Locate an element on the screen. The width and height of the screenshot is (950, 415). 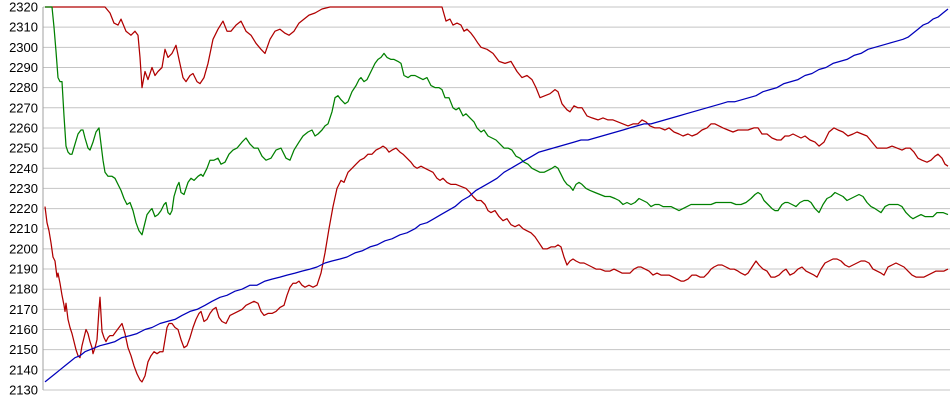
y-axis-tick-label: 2260 is located at coordinates (23, 127).